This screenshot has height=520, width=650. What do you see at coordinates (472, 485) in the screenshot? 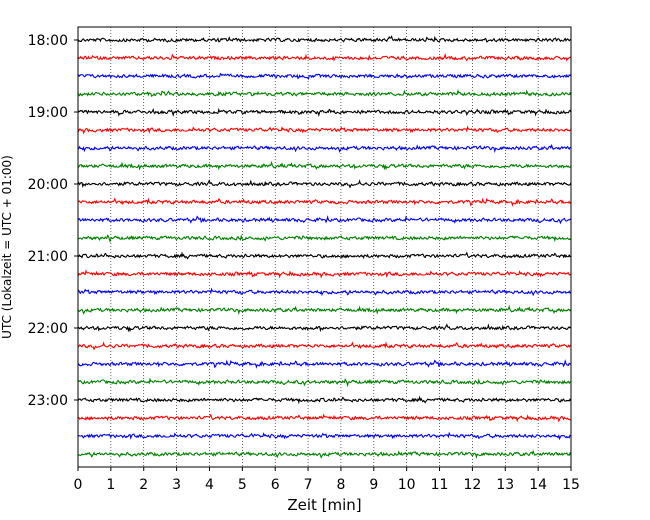
I see `x-tick-label: 12` at bounding box center [472, 485].